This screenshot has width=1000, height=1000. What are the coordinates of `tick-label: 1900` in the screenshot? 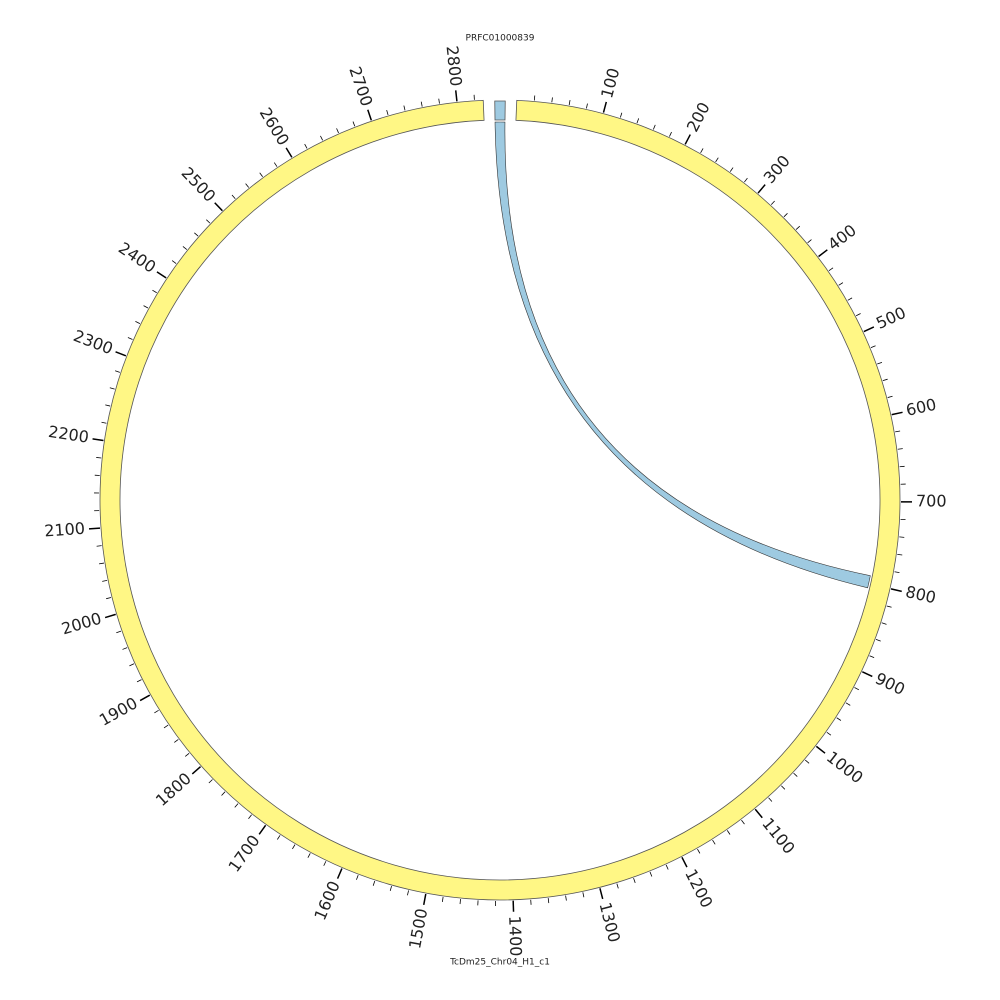 It's located at (118, 711).